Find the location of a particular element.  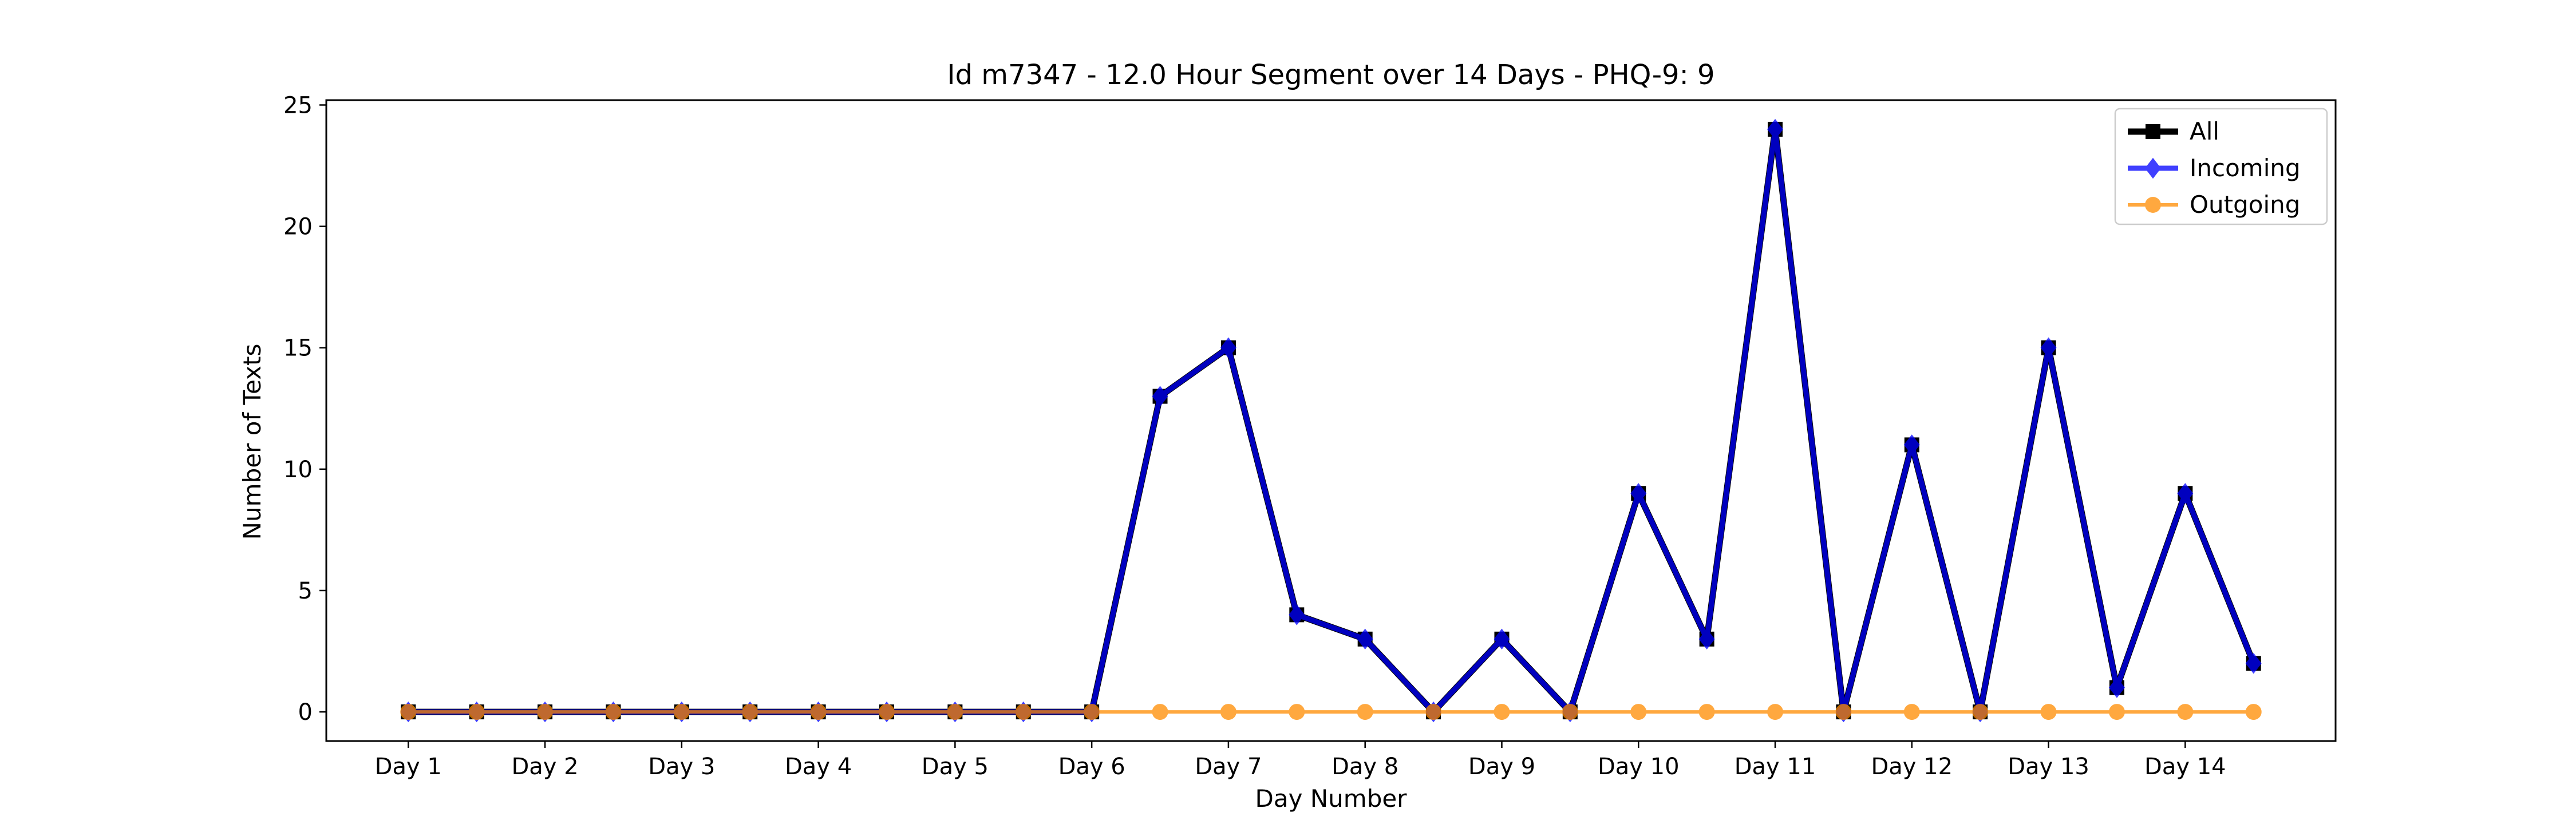

y-axis-ticks: 0 5 10 15 20 25 is located at coordinates (304, 409).